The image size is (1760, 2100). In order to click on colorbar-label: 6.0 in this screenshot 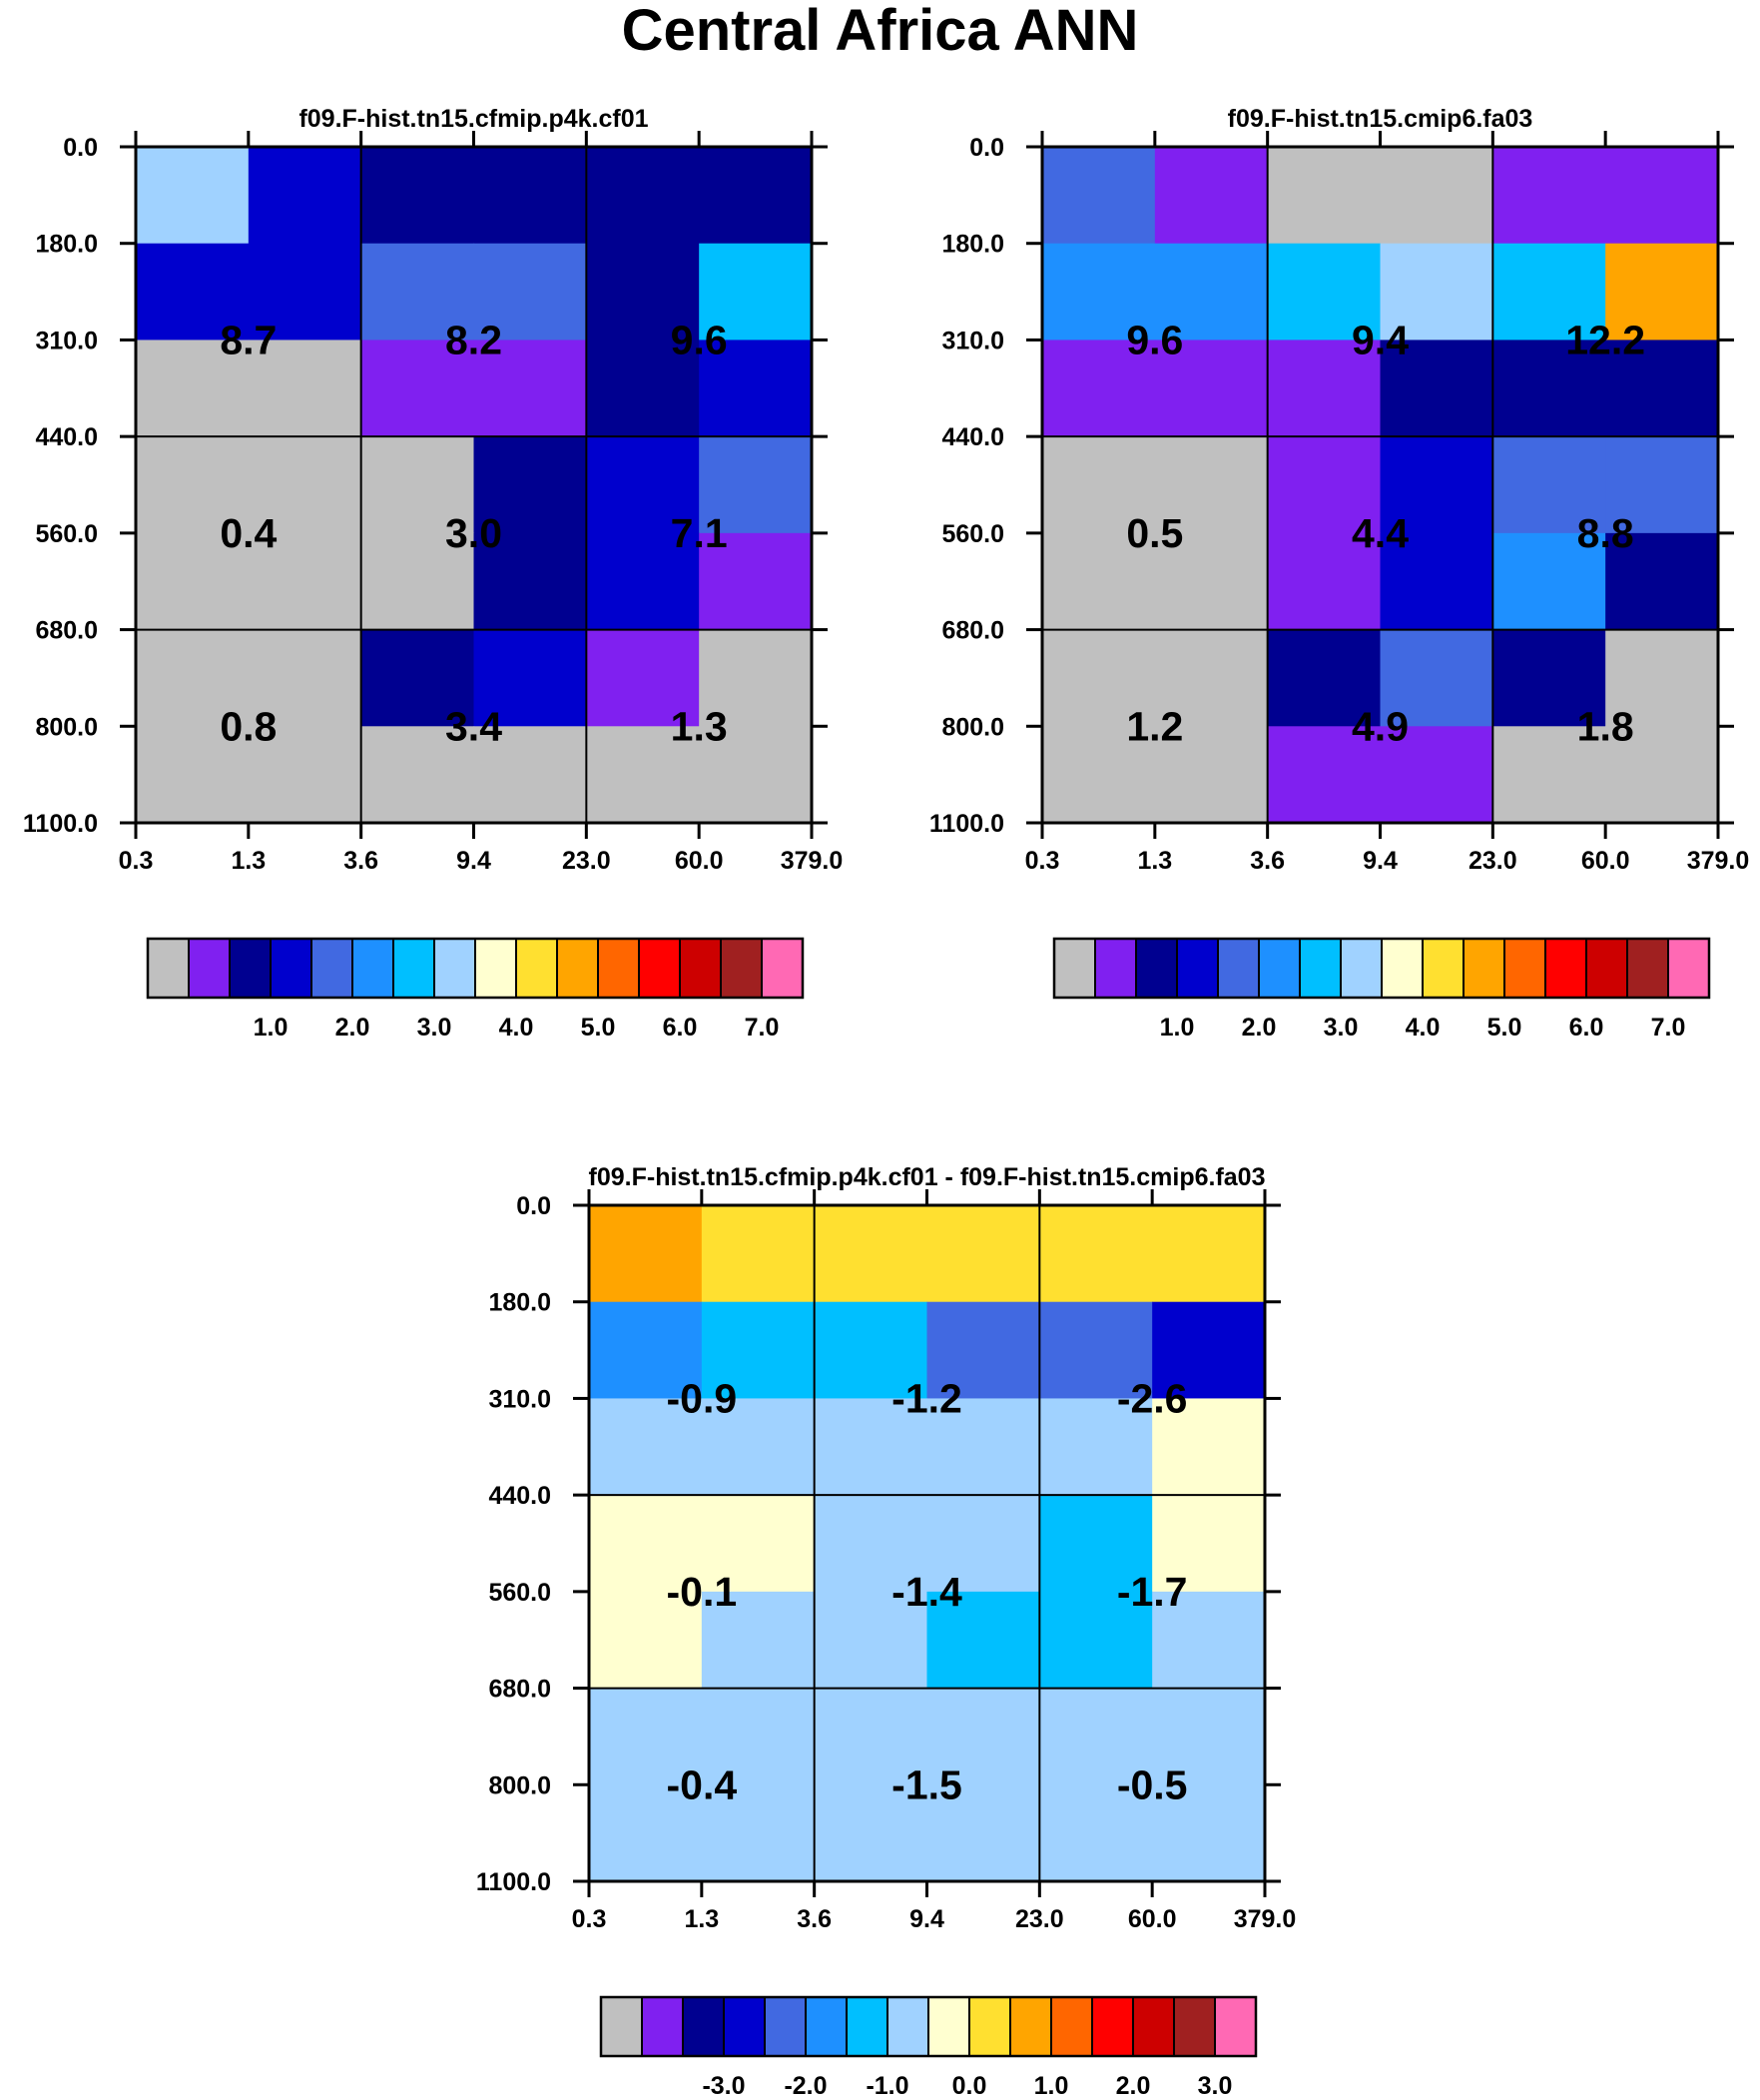, I will do `click(1586, 1028)`.